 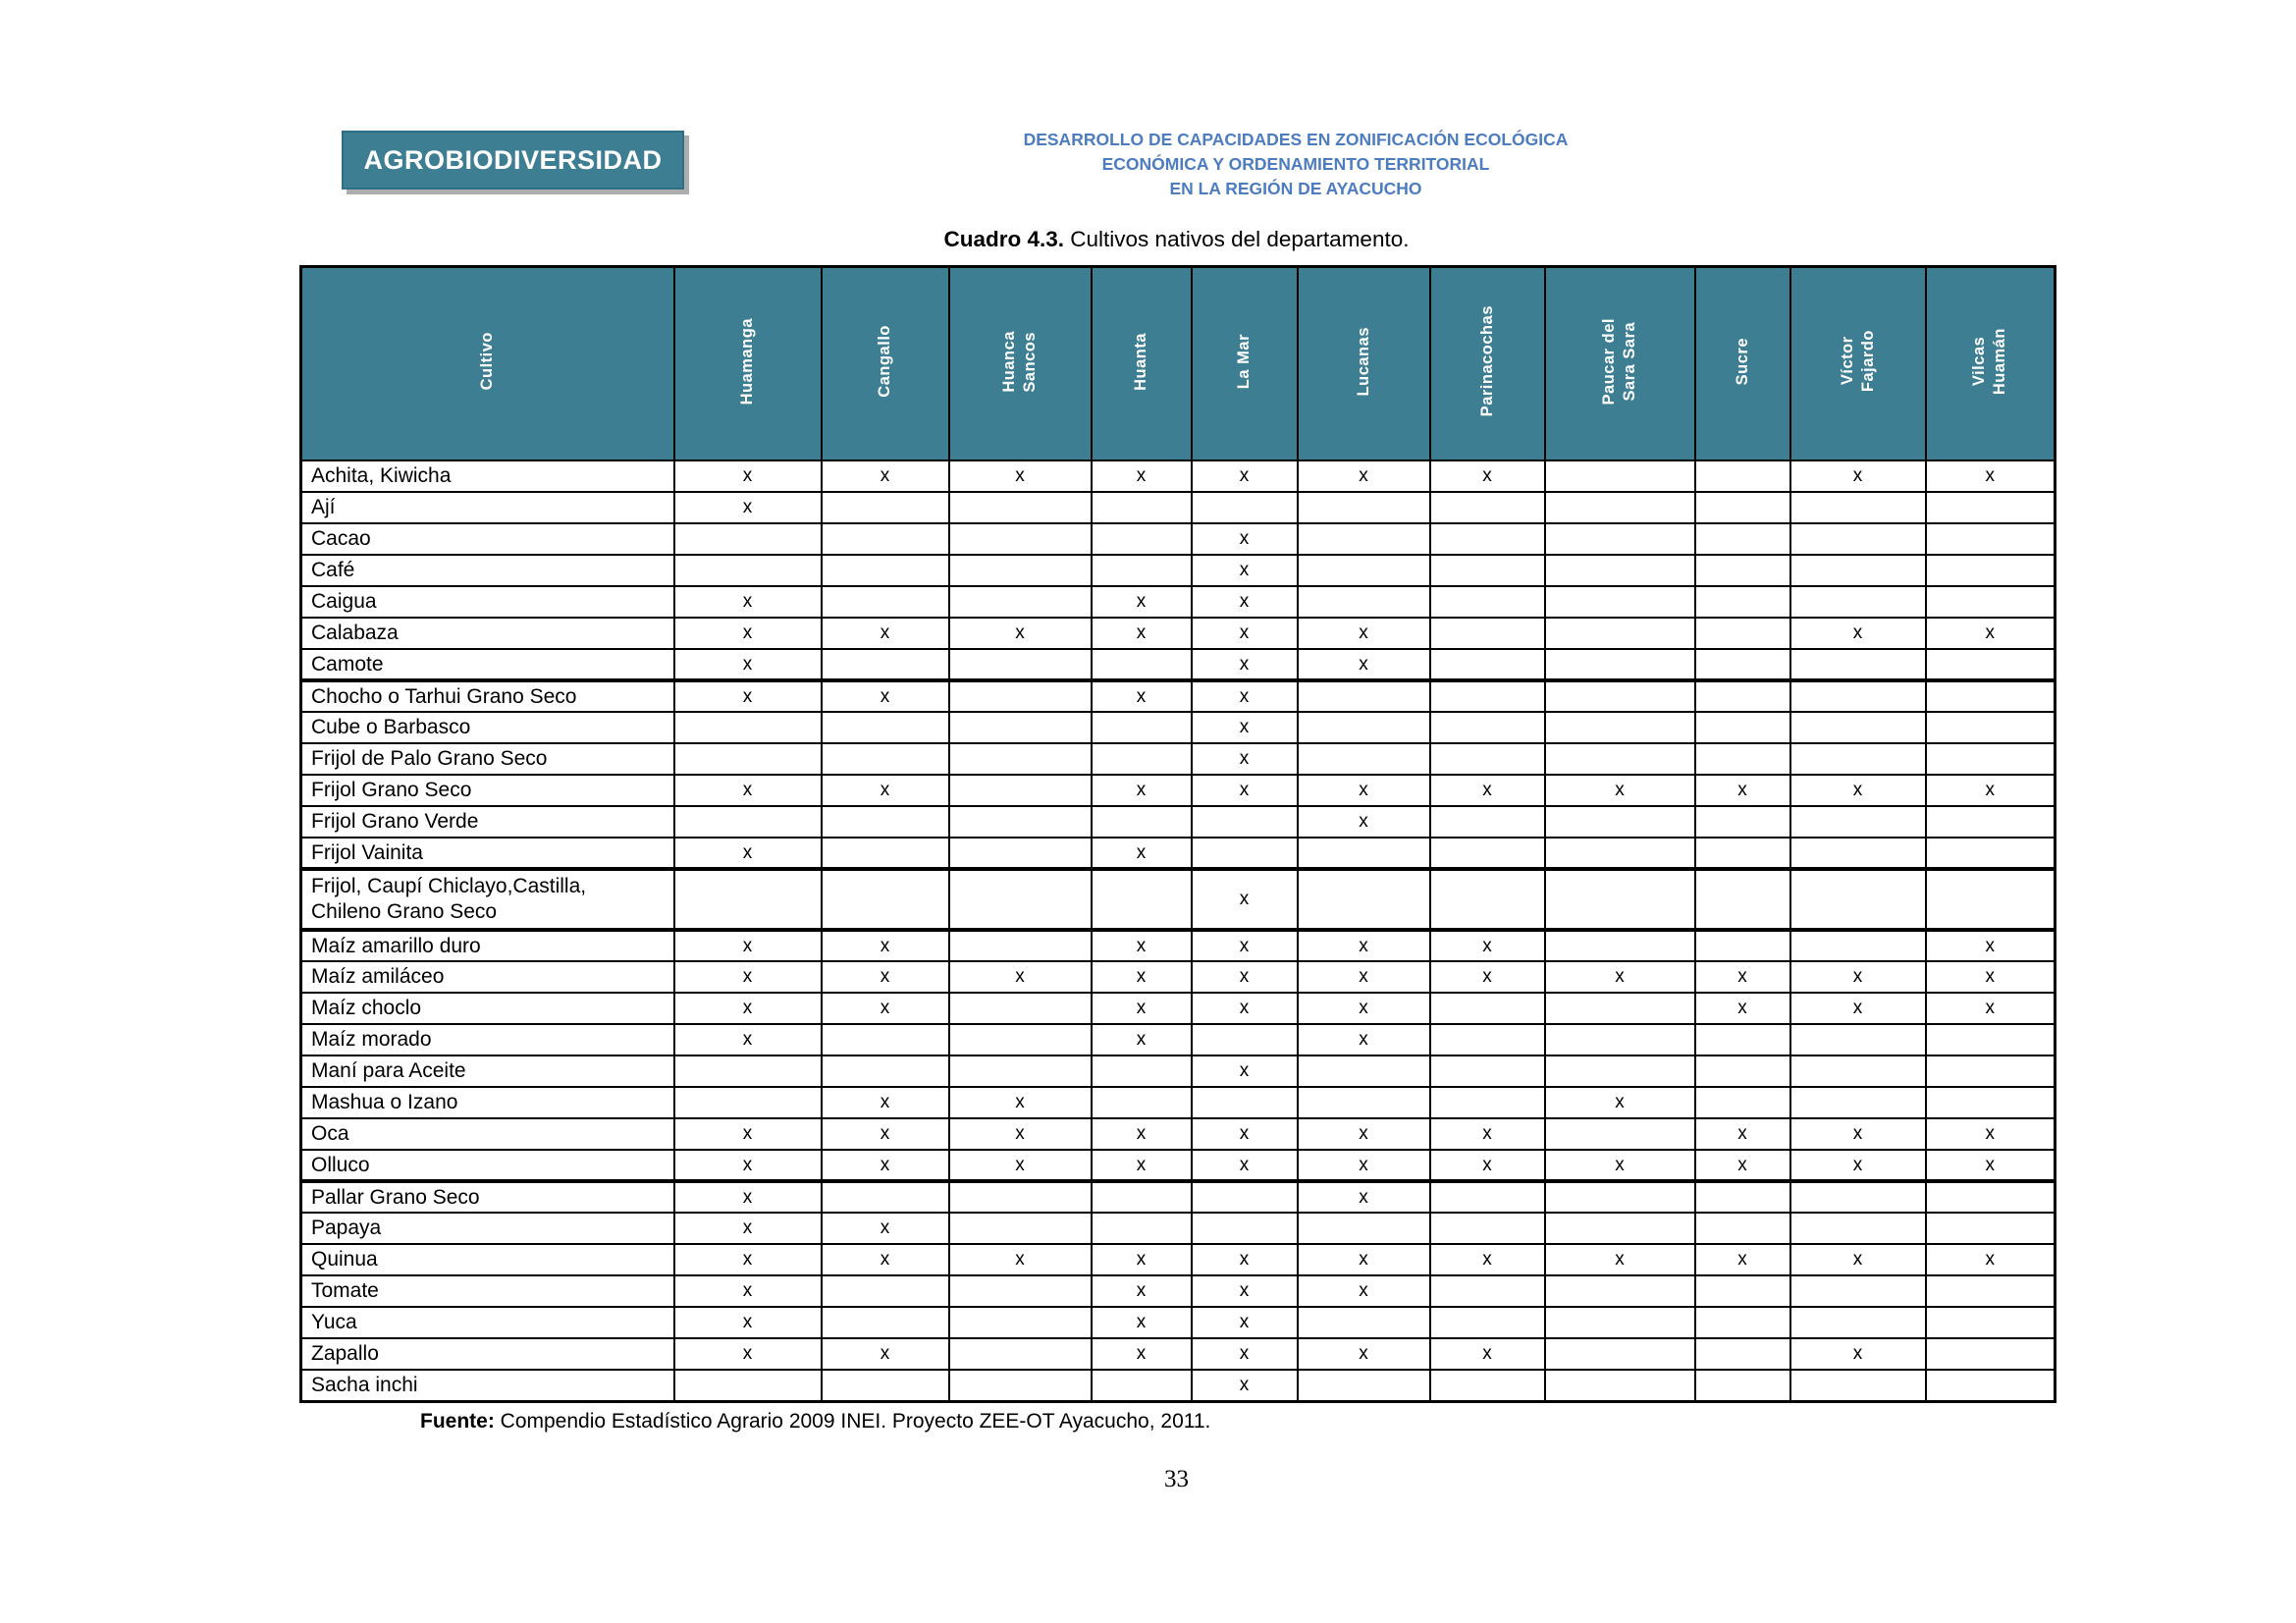 I want to click on mark-cell-huamanga, so click(x=747, y=759).